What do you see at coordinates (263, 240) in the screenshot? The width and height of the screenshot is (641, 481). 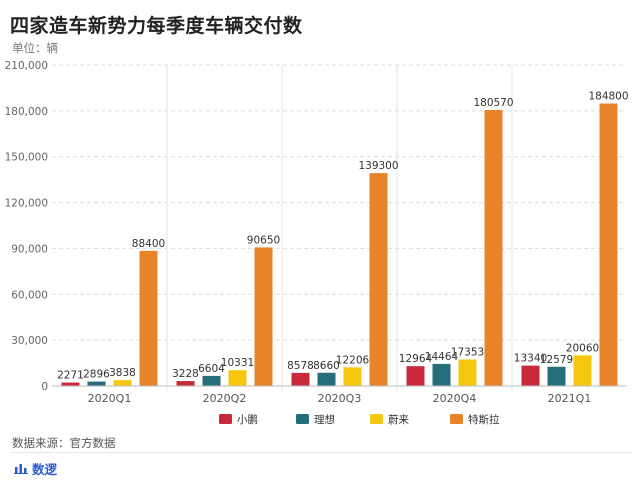 I see `data-label: 90650` at bounding box center [263, 240].